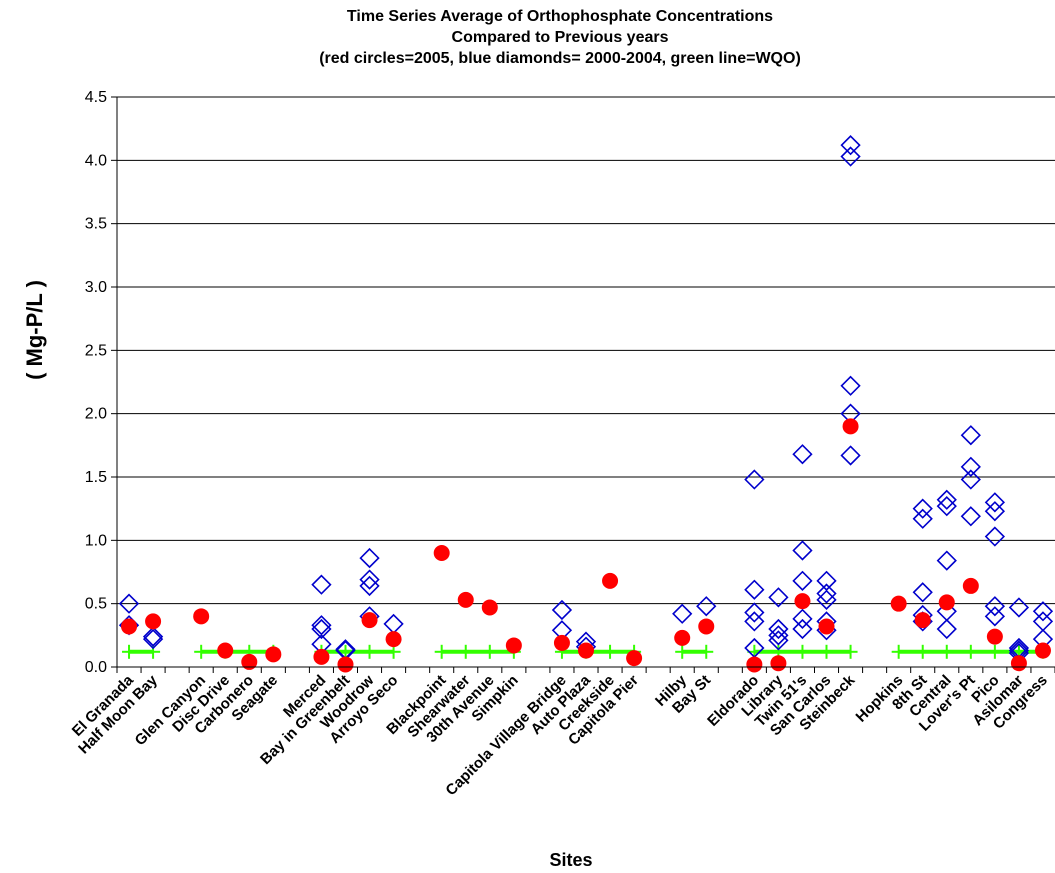  What do you see at coordinates (96, 160) in the screenshot?
I see `y-tick-label: 4.0` at bounding box center [96, 160].